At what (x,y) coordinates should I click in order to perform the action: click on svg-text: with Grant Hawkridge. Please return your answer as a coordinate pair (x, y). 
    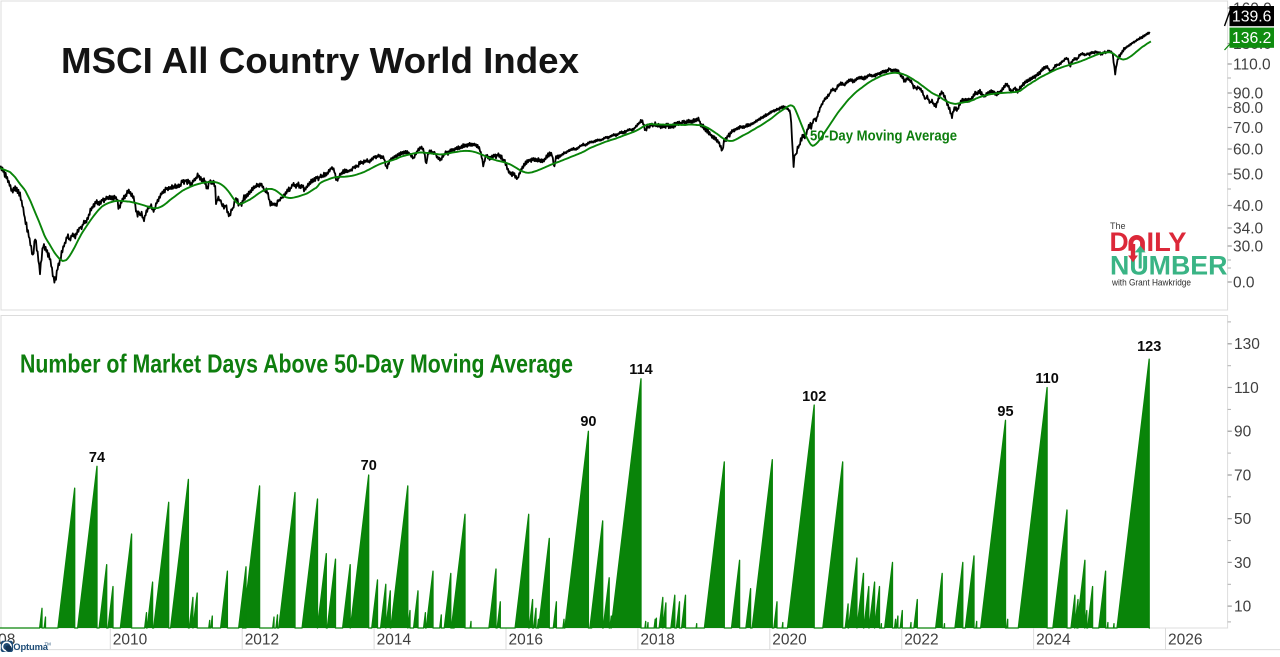
    Looking at the image, I should click on (1151, 283).